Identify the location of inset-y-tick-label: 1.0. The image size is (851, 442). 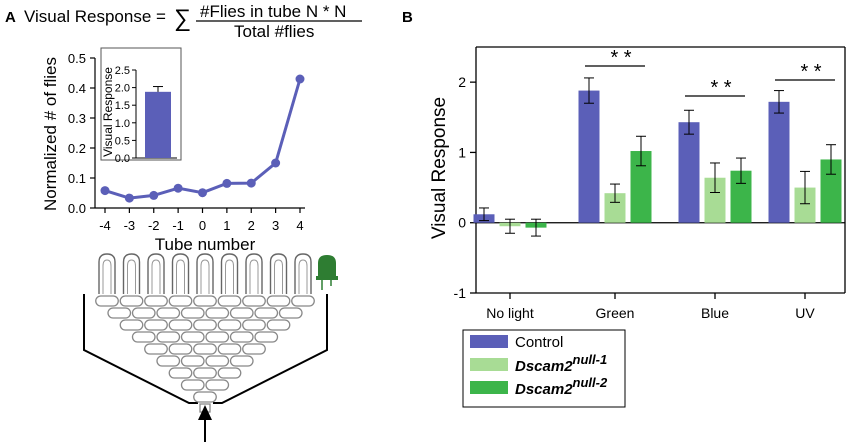
(122, 124).